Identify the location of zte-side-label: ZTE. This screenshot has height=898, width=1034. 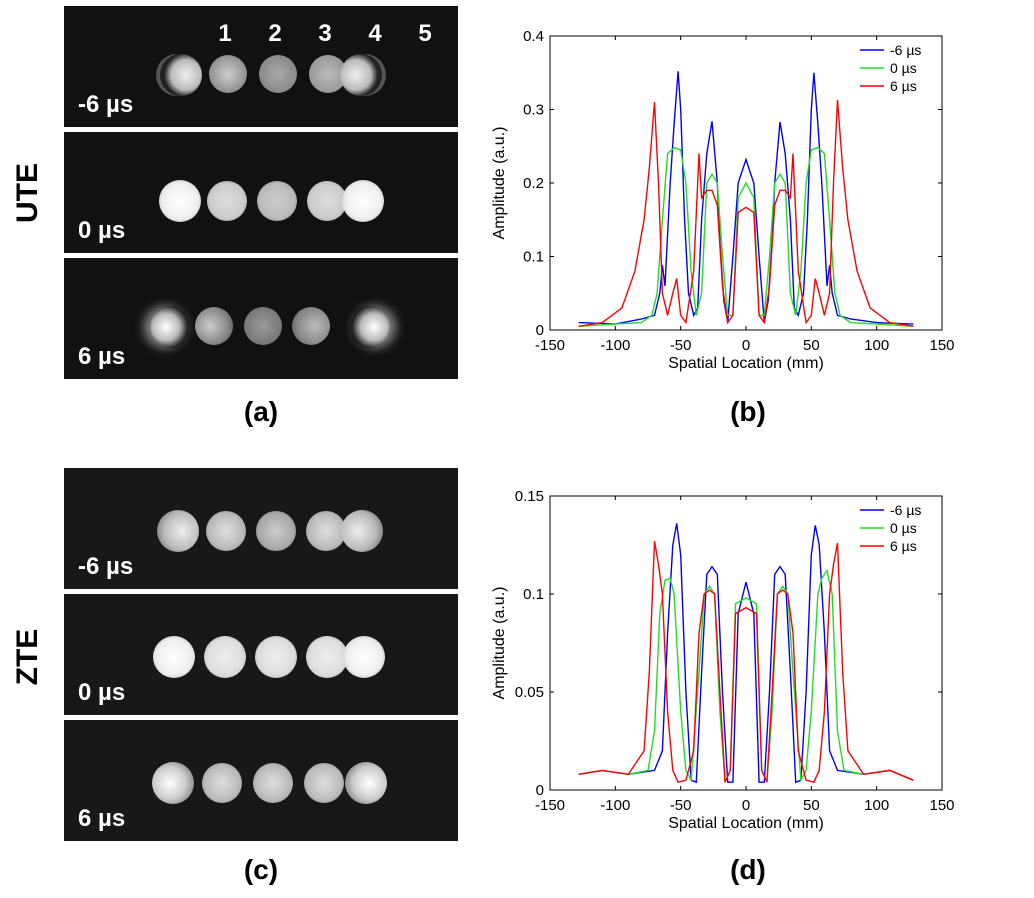
(27, 657).